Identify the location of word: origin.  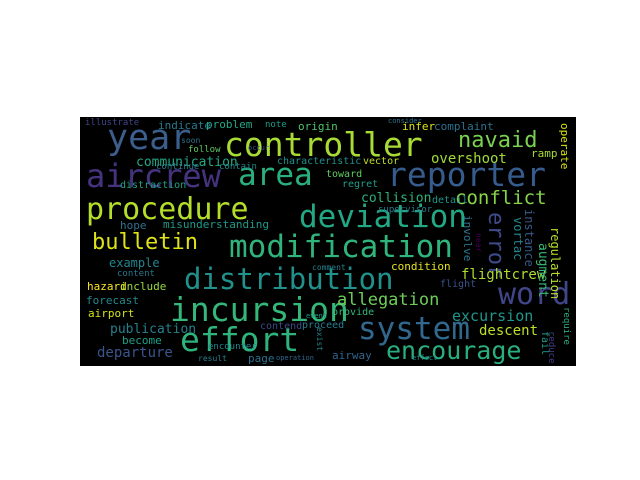
(318, 126).